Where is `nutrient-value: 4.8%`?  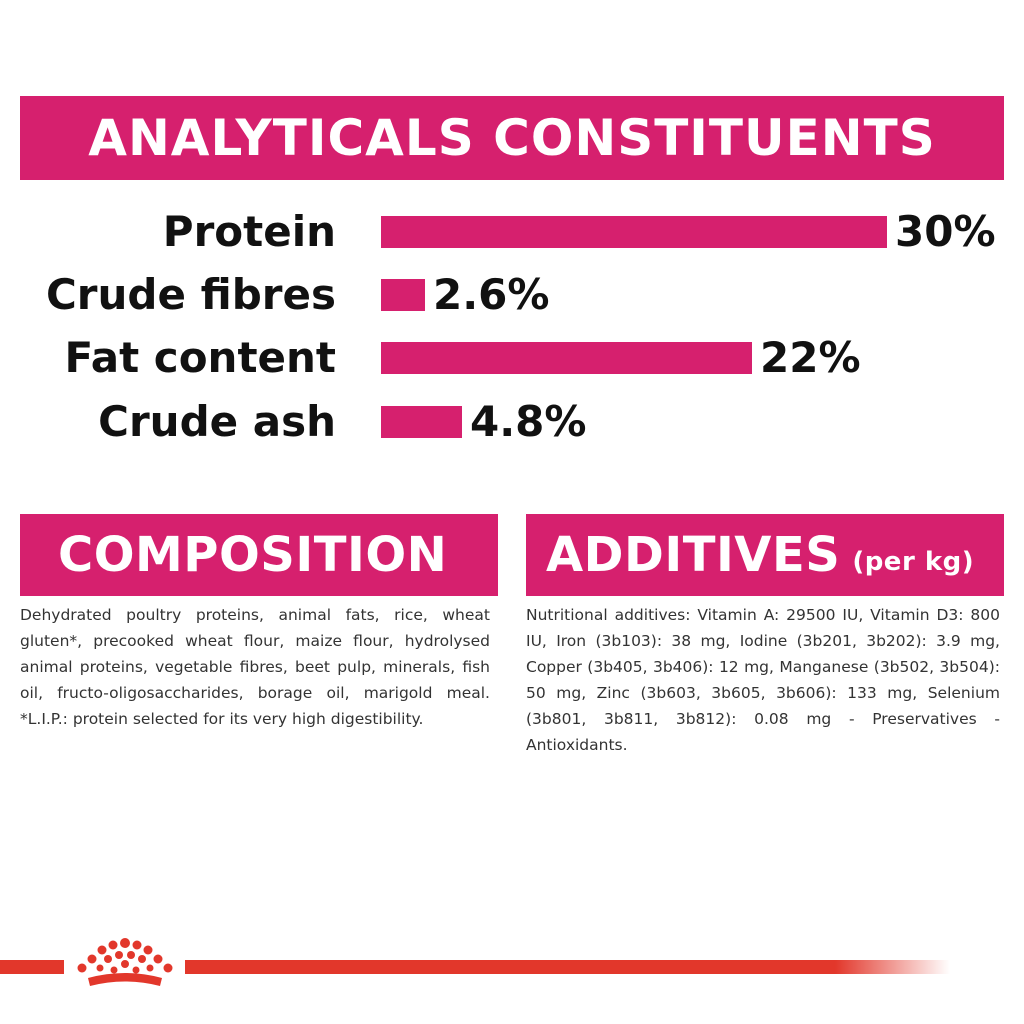 nutrient-value: 4.8% is located at coordinates (528, 421).